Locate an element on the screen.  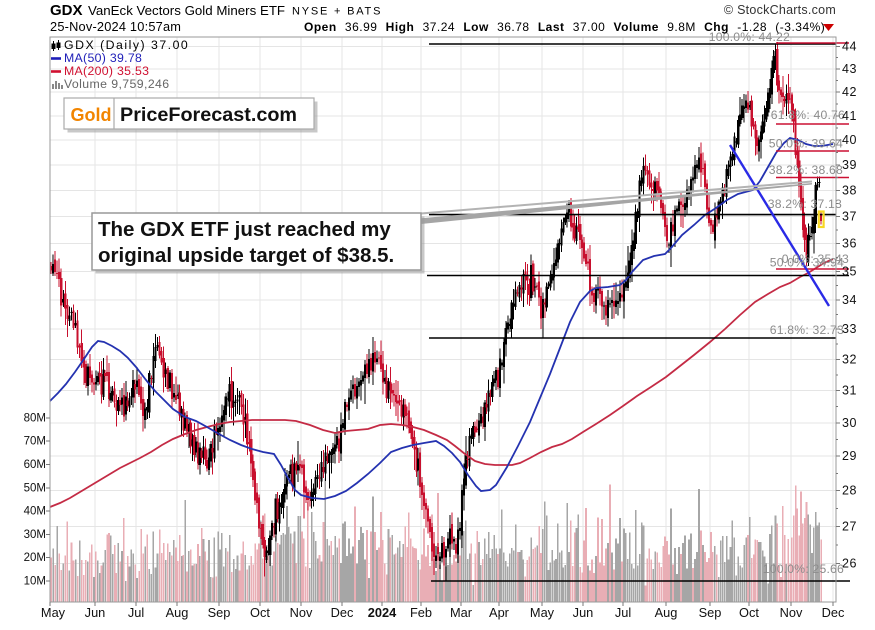
svg-text: 0.0%: 35.43 is located at coordinates (815, 259).